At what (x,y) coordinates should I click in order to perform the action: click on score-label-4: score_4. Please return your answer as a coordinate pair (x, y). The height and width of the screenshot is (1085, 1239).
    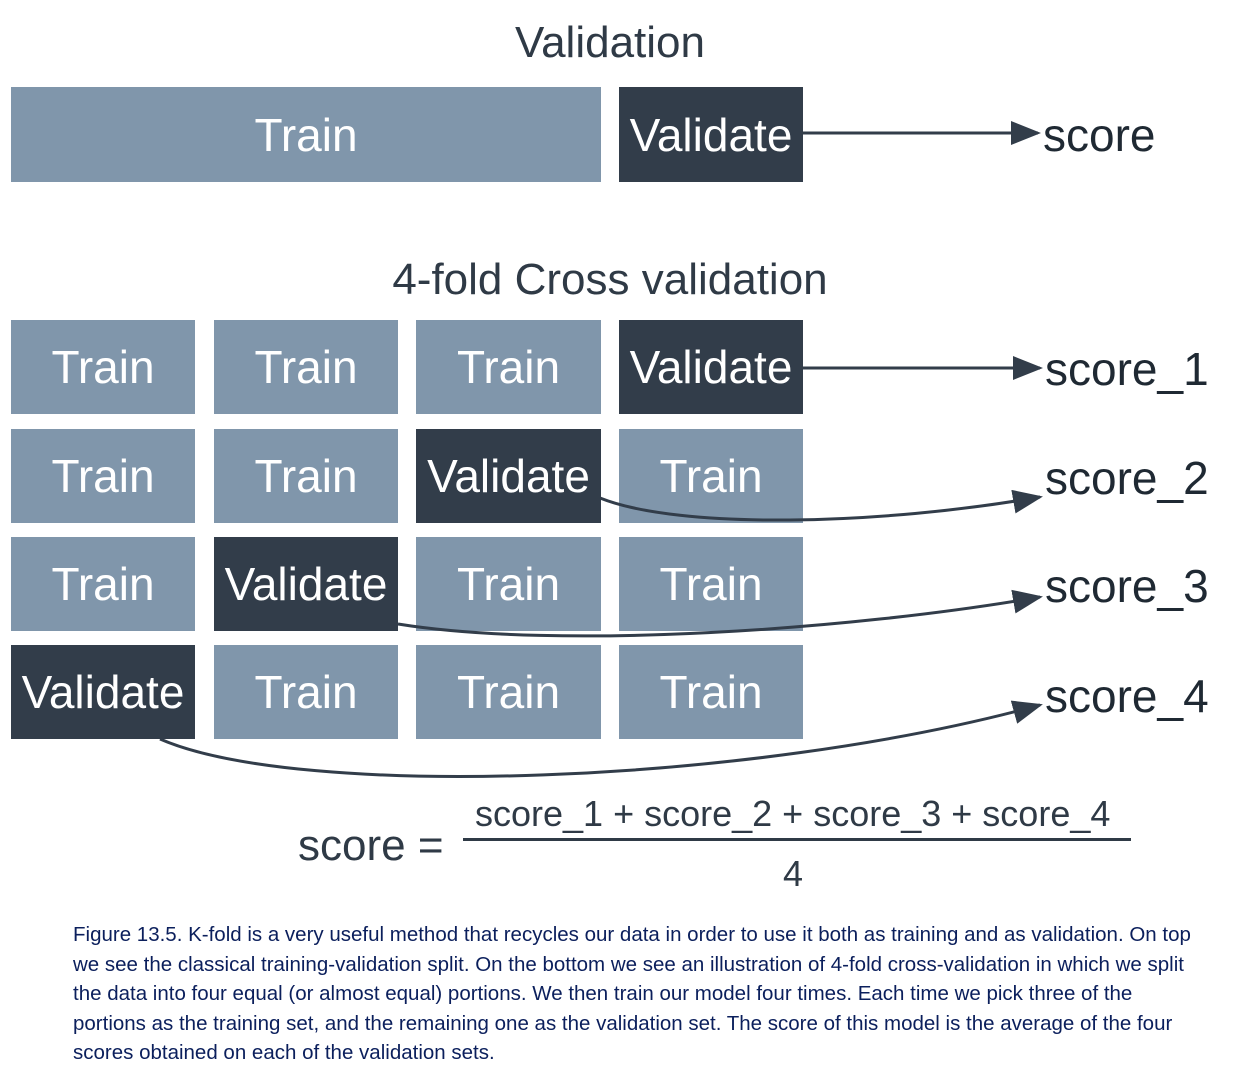
    Looking at the image, I should click on (1127, 696).